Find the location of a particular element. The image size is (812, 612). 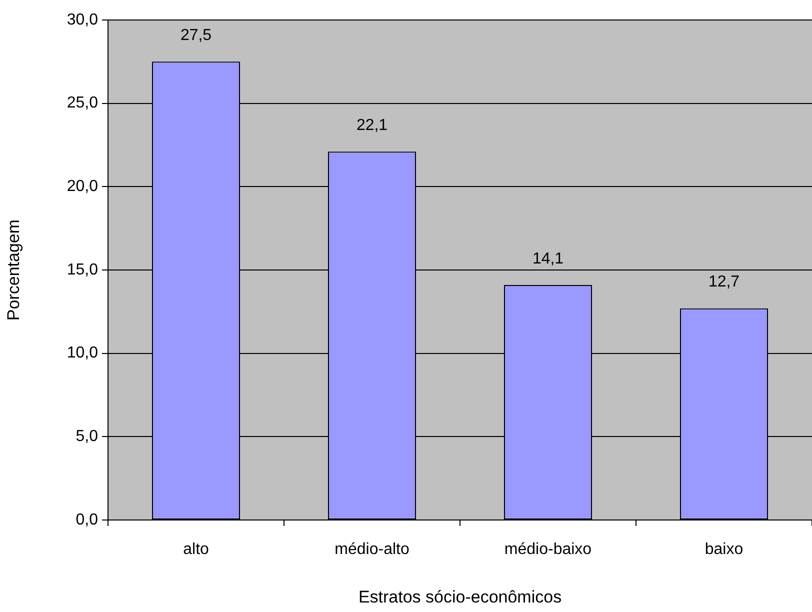

y-axis-title: Porcentagem is located at coordinates (13, 270).